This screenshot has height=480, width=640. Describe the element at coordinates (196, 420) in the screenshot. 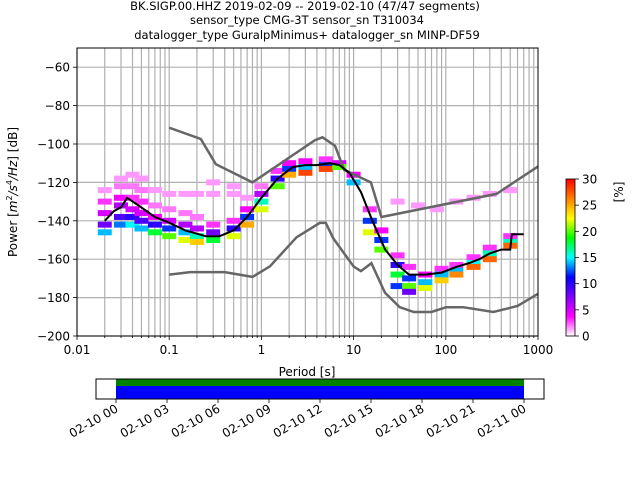

I see `timeline-tick-label: 02-10 06` at that location.